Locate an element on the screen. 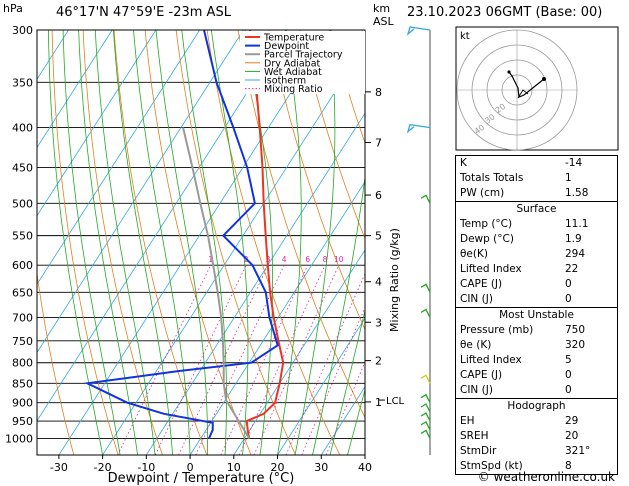 The height and width of the screenshot is (486, 629). temp-tick-label: -20 is located at coordinates (103, 467).